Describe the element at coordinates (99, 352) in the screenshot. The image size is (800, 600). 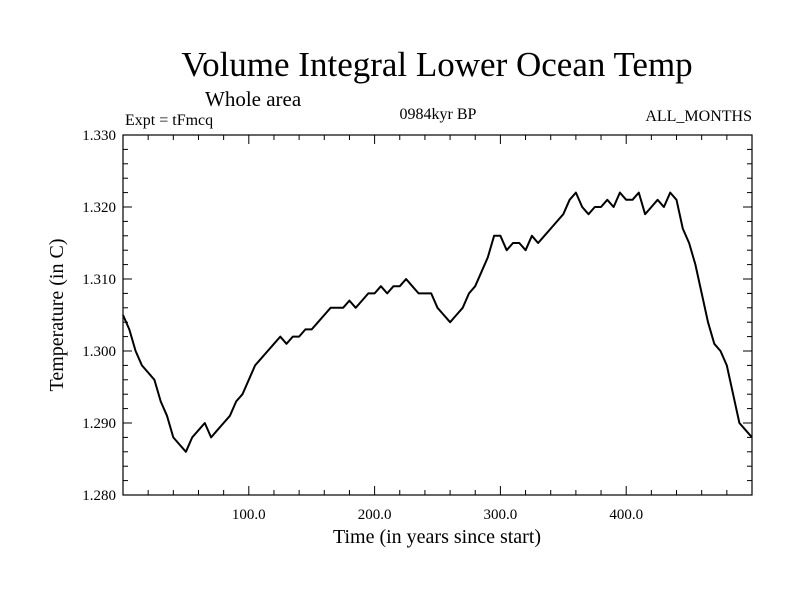
I see `y-tick-label: 1.300` at that location.